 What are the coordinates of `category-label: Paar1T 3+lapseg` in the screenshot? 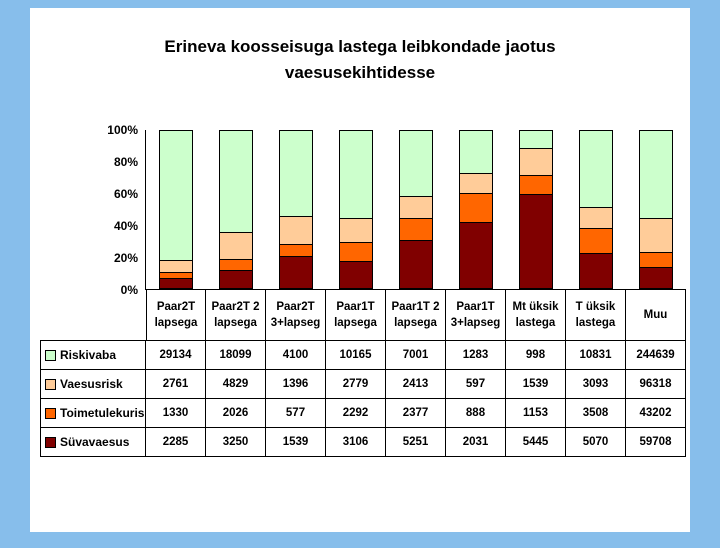 It's located at (476, 315).